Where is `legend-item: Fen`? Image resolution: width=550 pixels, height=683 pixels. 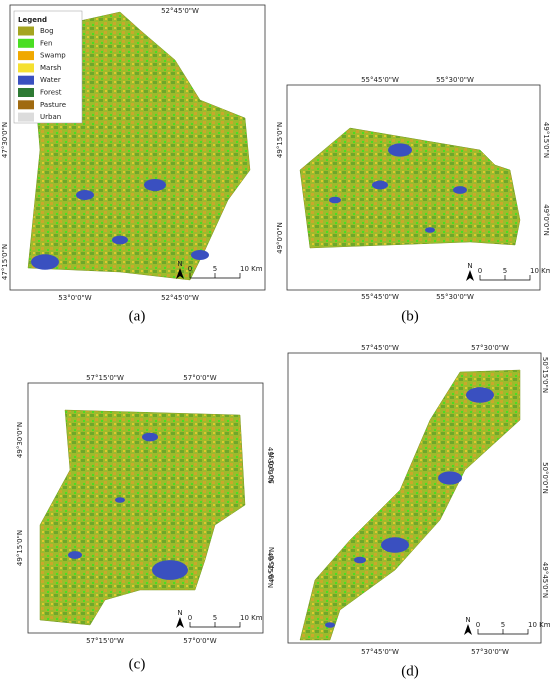
legend-item: Fen is located at coordinates (46, 43).